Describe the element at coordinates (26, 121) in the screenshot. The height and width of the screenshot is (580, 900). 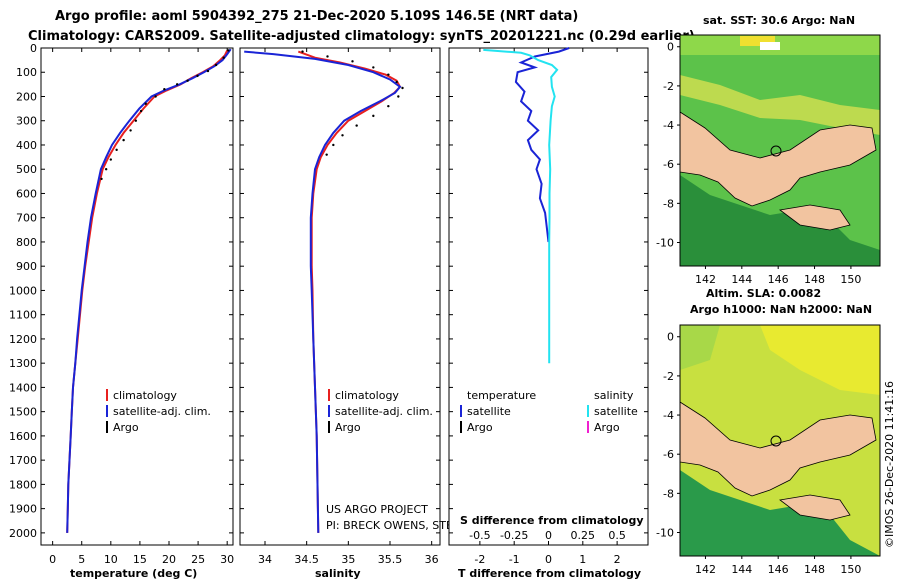
I see `depth-tick-label: 300` at that location.